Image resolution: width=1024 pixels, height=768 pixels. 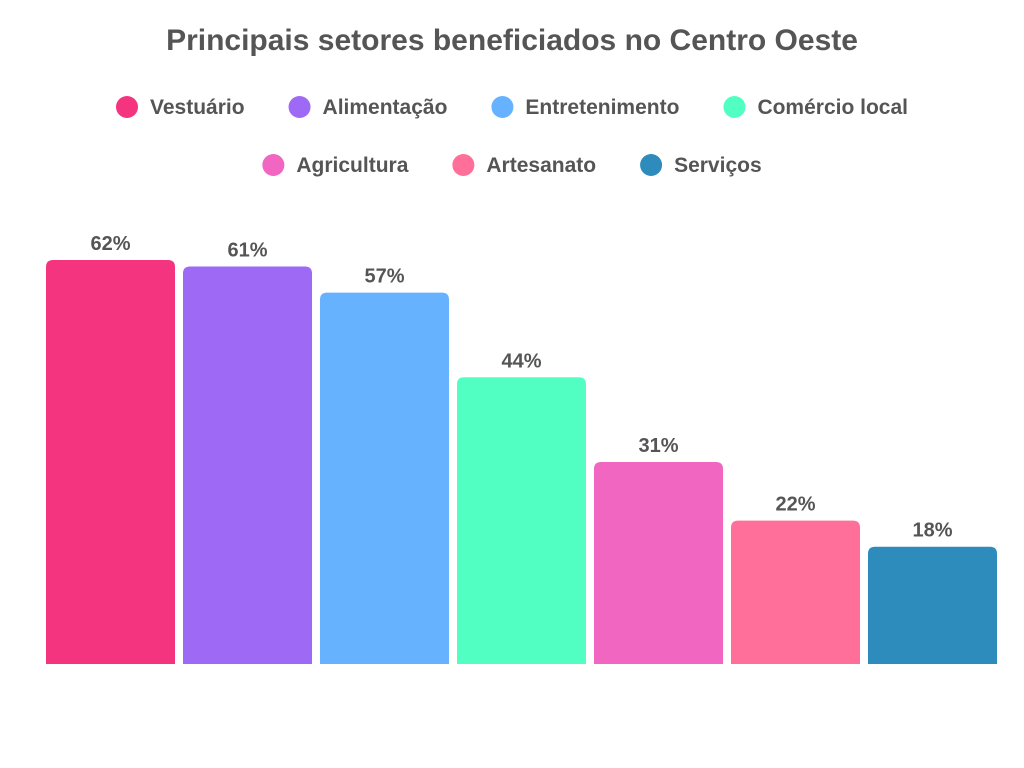 I want to click on value-label-comercio-local: 44%, so click(x=521, y=361).